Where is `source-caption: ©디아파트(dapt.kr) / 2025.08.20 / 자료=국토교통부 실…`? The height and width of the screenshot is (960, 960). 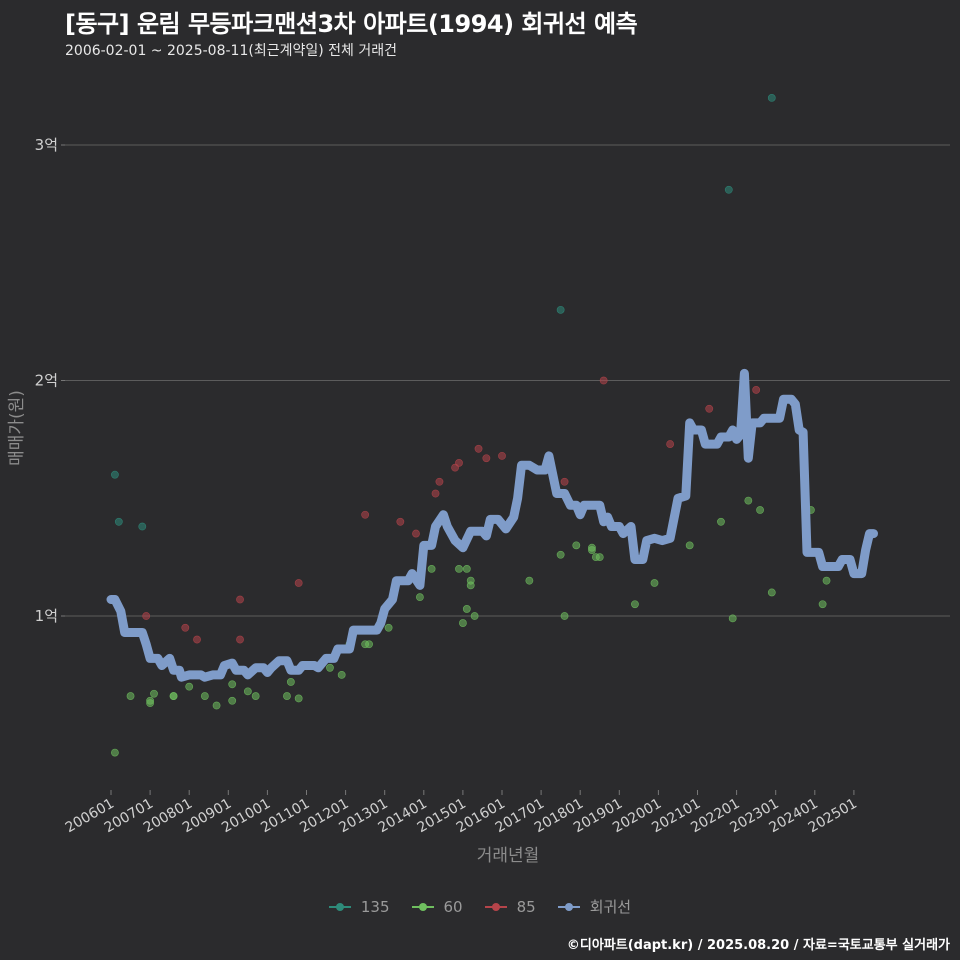
source-caption: ©디아파트(dapt.kr) / 2025.08.20 / 자료=국토교통부 실… is located at coordinates (758, 945).